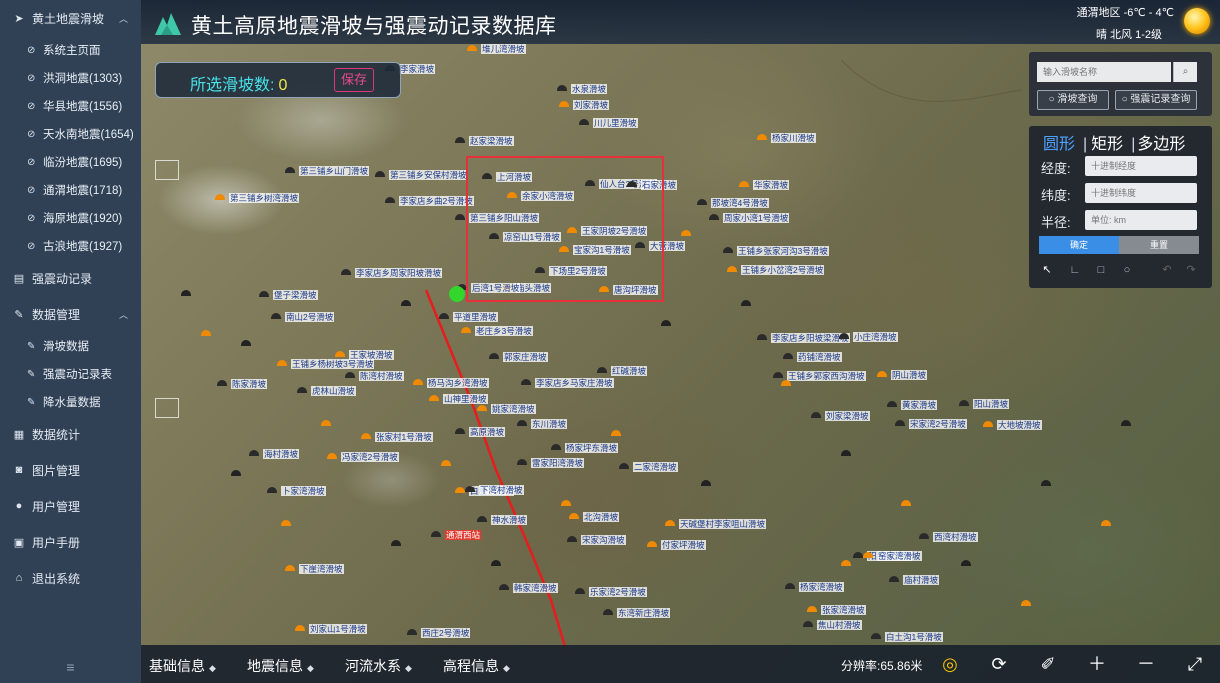 The width and height of the screenshot is (1220, 683). Describe the element at coordinates (70, 374) in the screenshot. I see `sidebar-item-strong-table: ✎ 强震动记录表` at that location.